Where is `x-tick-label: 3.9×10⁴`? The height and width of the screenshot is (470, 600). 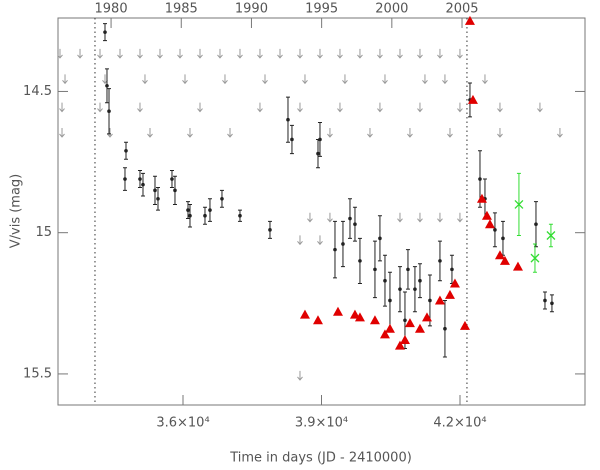
x-tick-label: 3.9×10⁴ is located at coordinates (321, 423).